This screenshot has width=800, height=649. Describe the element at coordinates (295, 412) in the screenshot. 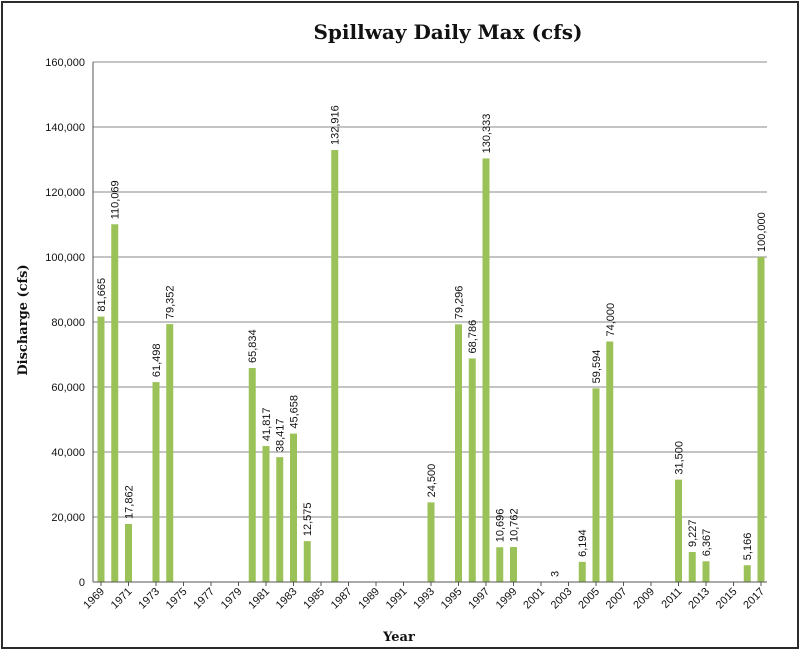

I see `data-label: 45,658` at that location.